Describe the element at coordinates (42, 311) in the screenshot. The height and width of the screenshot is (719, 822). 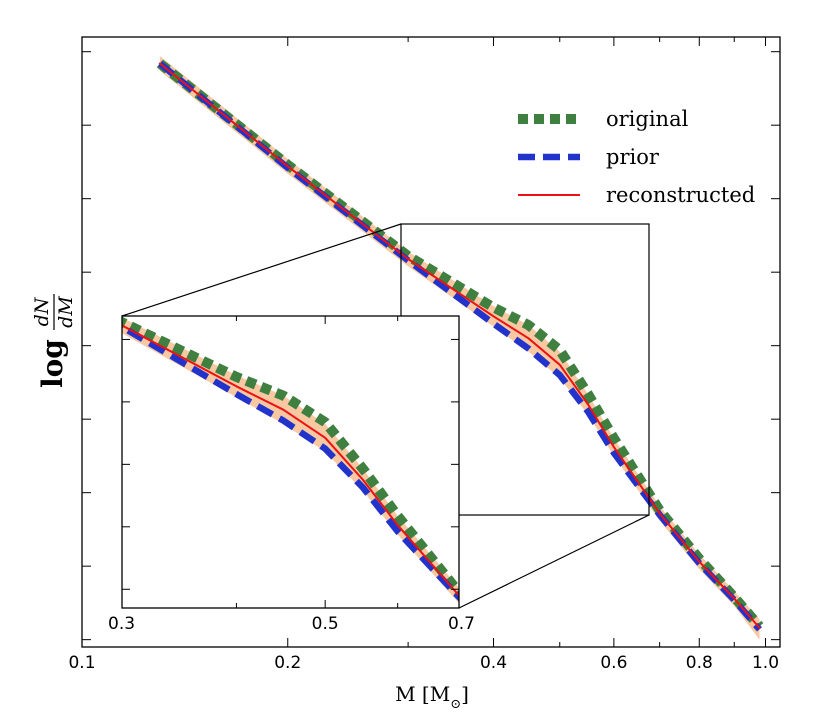
I see `y-axis-label-numerator: dN` at that location.